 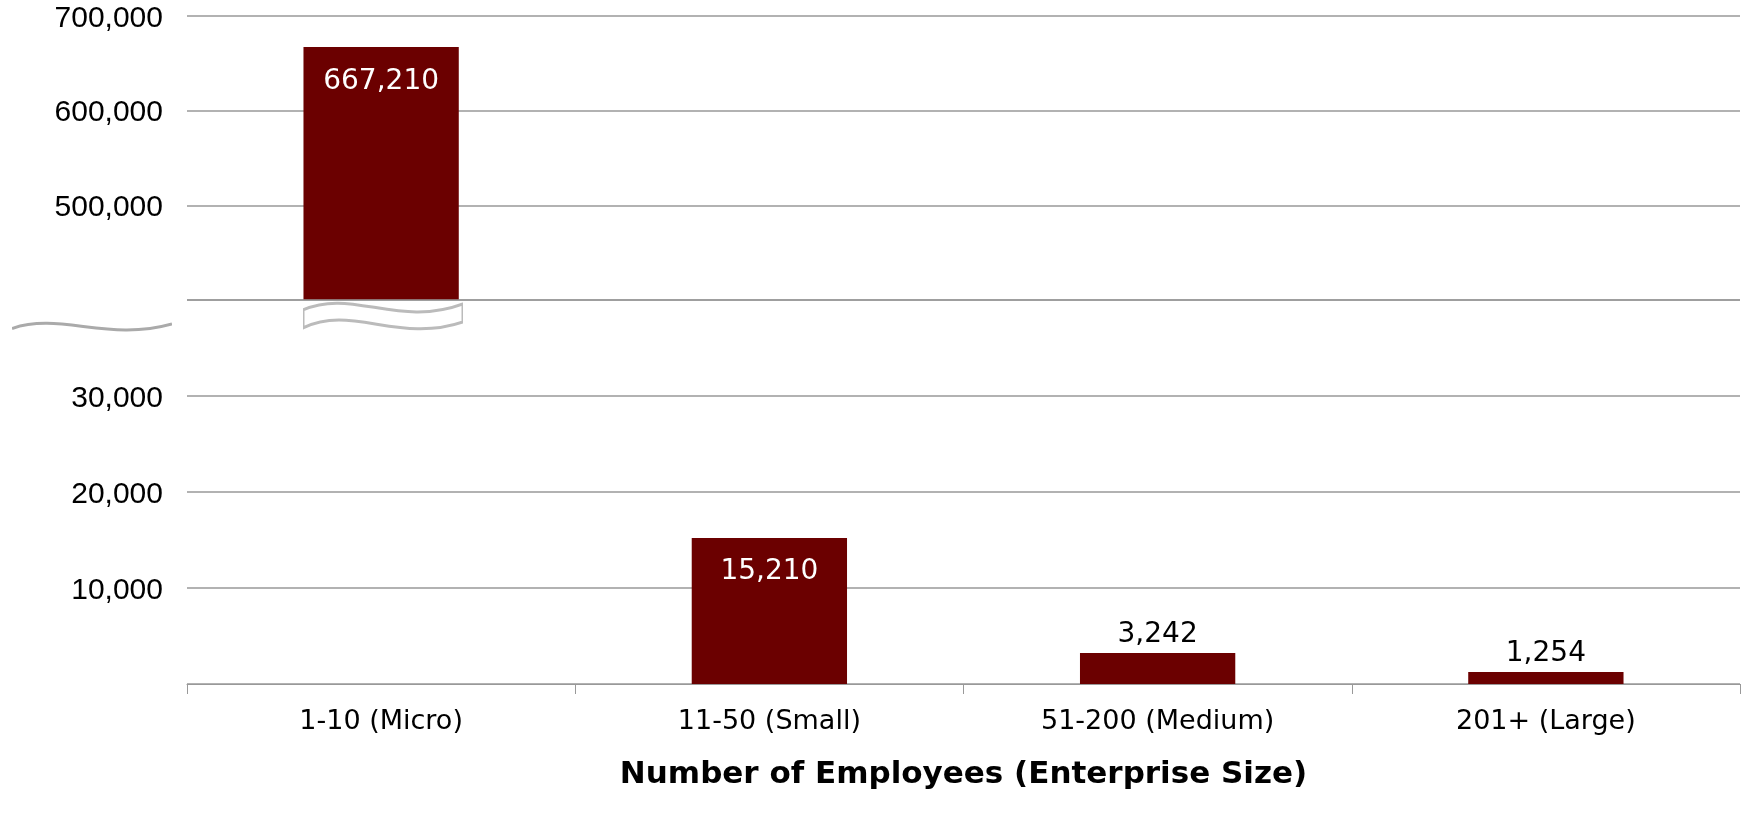 What do you see at coordinates (108, 111) in the screenshot?
I see `y-tick-label: 600,000` at bounding box center [108, 111].